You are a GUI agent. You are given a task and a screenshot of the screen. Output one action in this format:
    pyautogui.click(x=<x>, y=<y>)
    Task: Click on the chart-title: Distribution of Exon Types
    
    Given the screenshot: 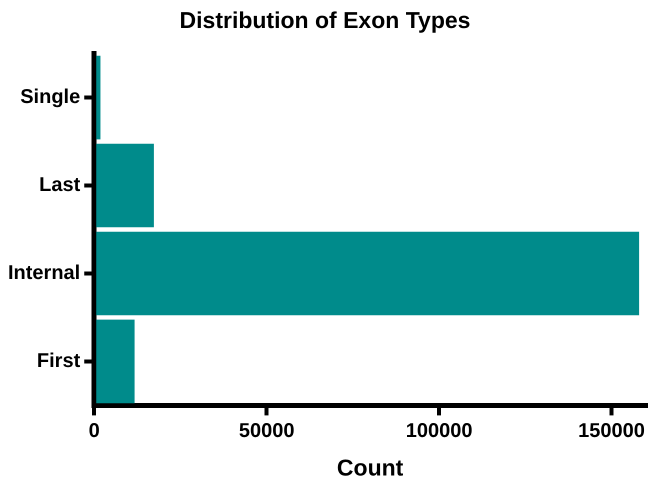 What is the action you would take?
    pyautogui.click(x=325, y=20)
    